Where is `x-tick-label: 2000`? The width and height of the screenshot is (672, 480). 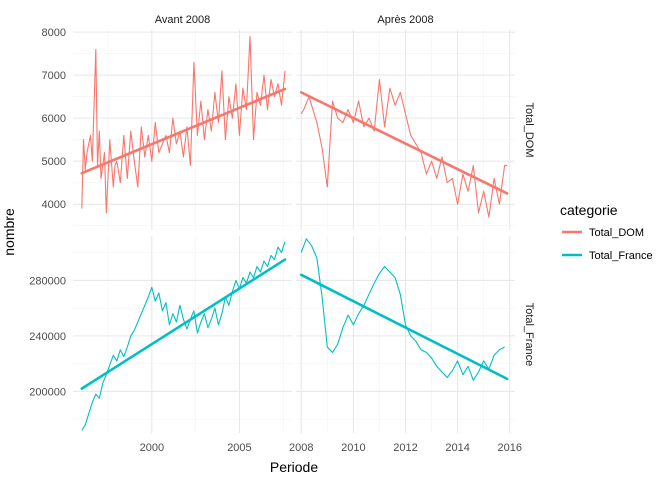 x-tick-label: 2000 is located at coordinates (152, 448).